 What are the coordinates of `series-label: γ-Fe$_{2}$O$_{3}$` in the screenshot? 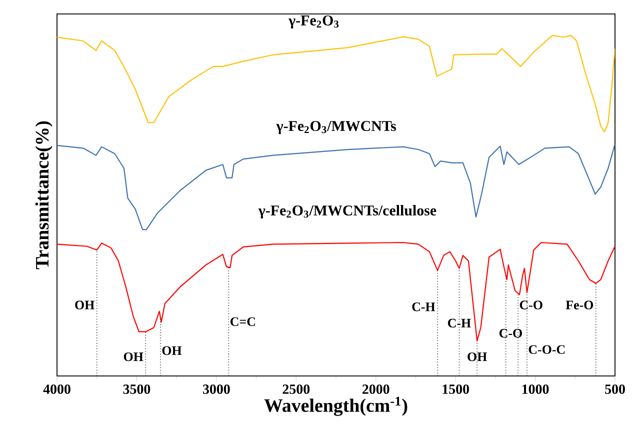 It's located at (313, 22).